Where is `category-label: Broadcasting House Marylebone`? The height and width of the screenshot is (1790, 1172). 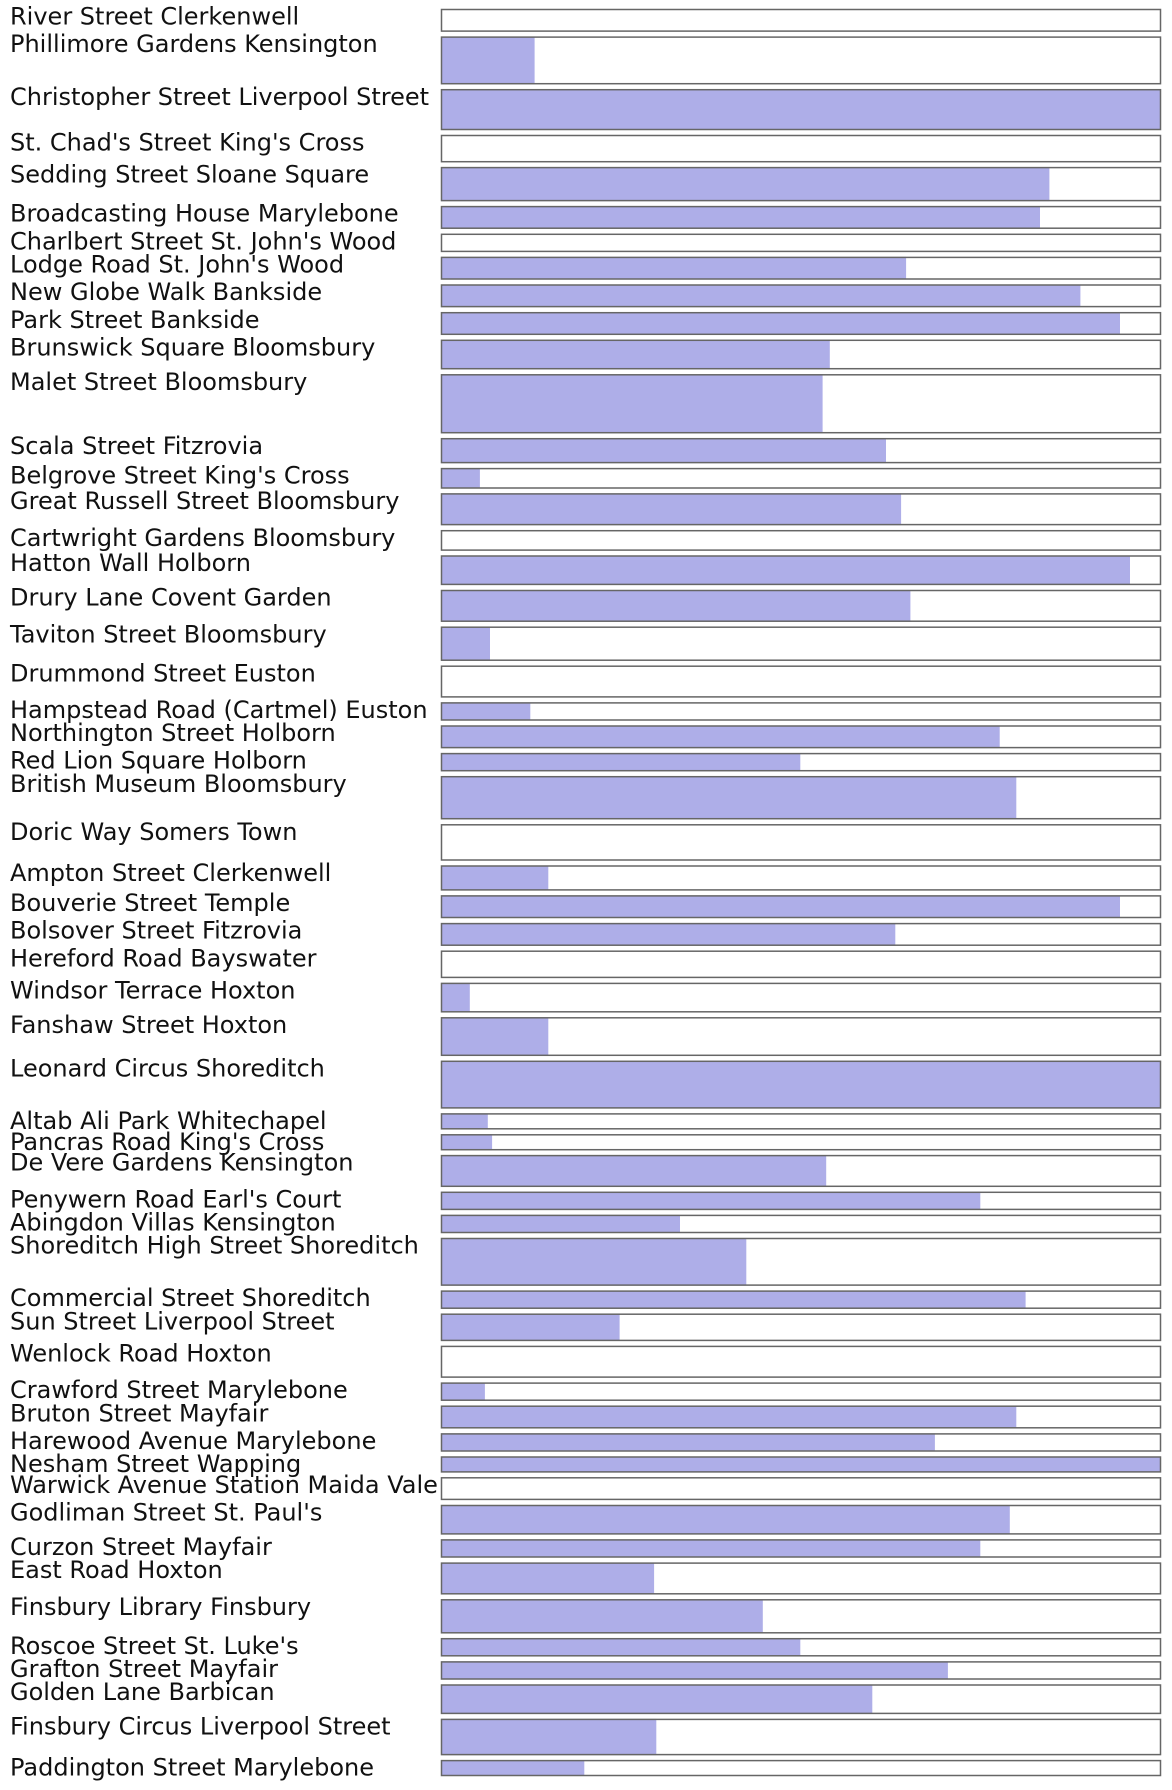
category-label: Broadcasting House Marylebone is located at coordinates (204, 214).